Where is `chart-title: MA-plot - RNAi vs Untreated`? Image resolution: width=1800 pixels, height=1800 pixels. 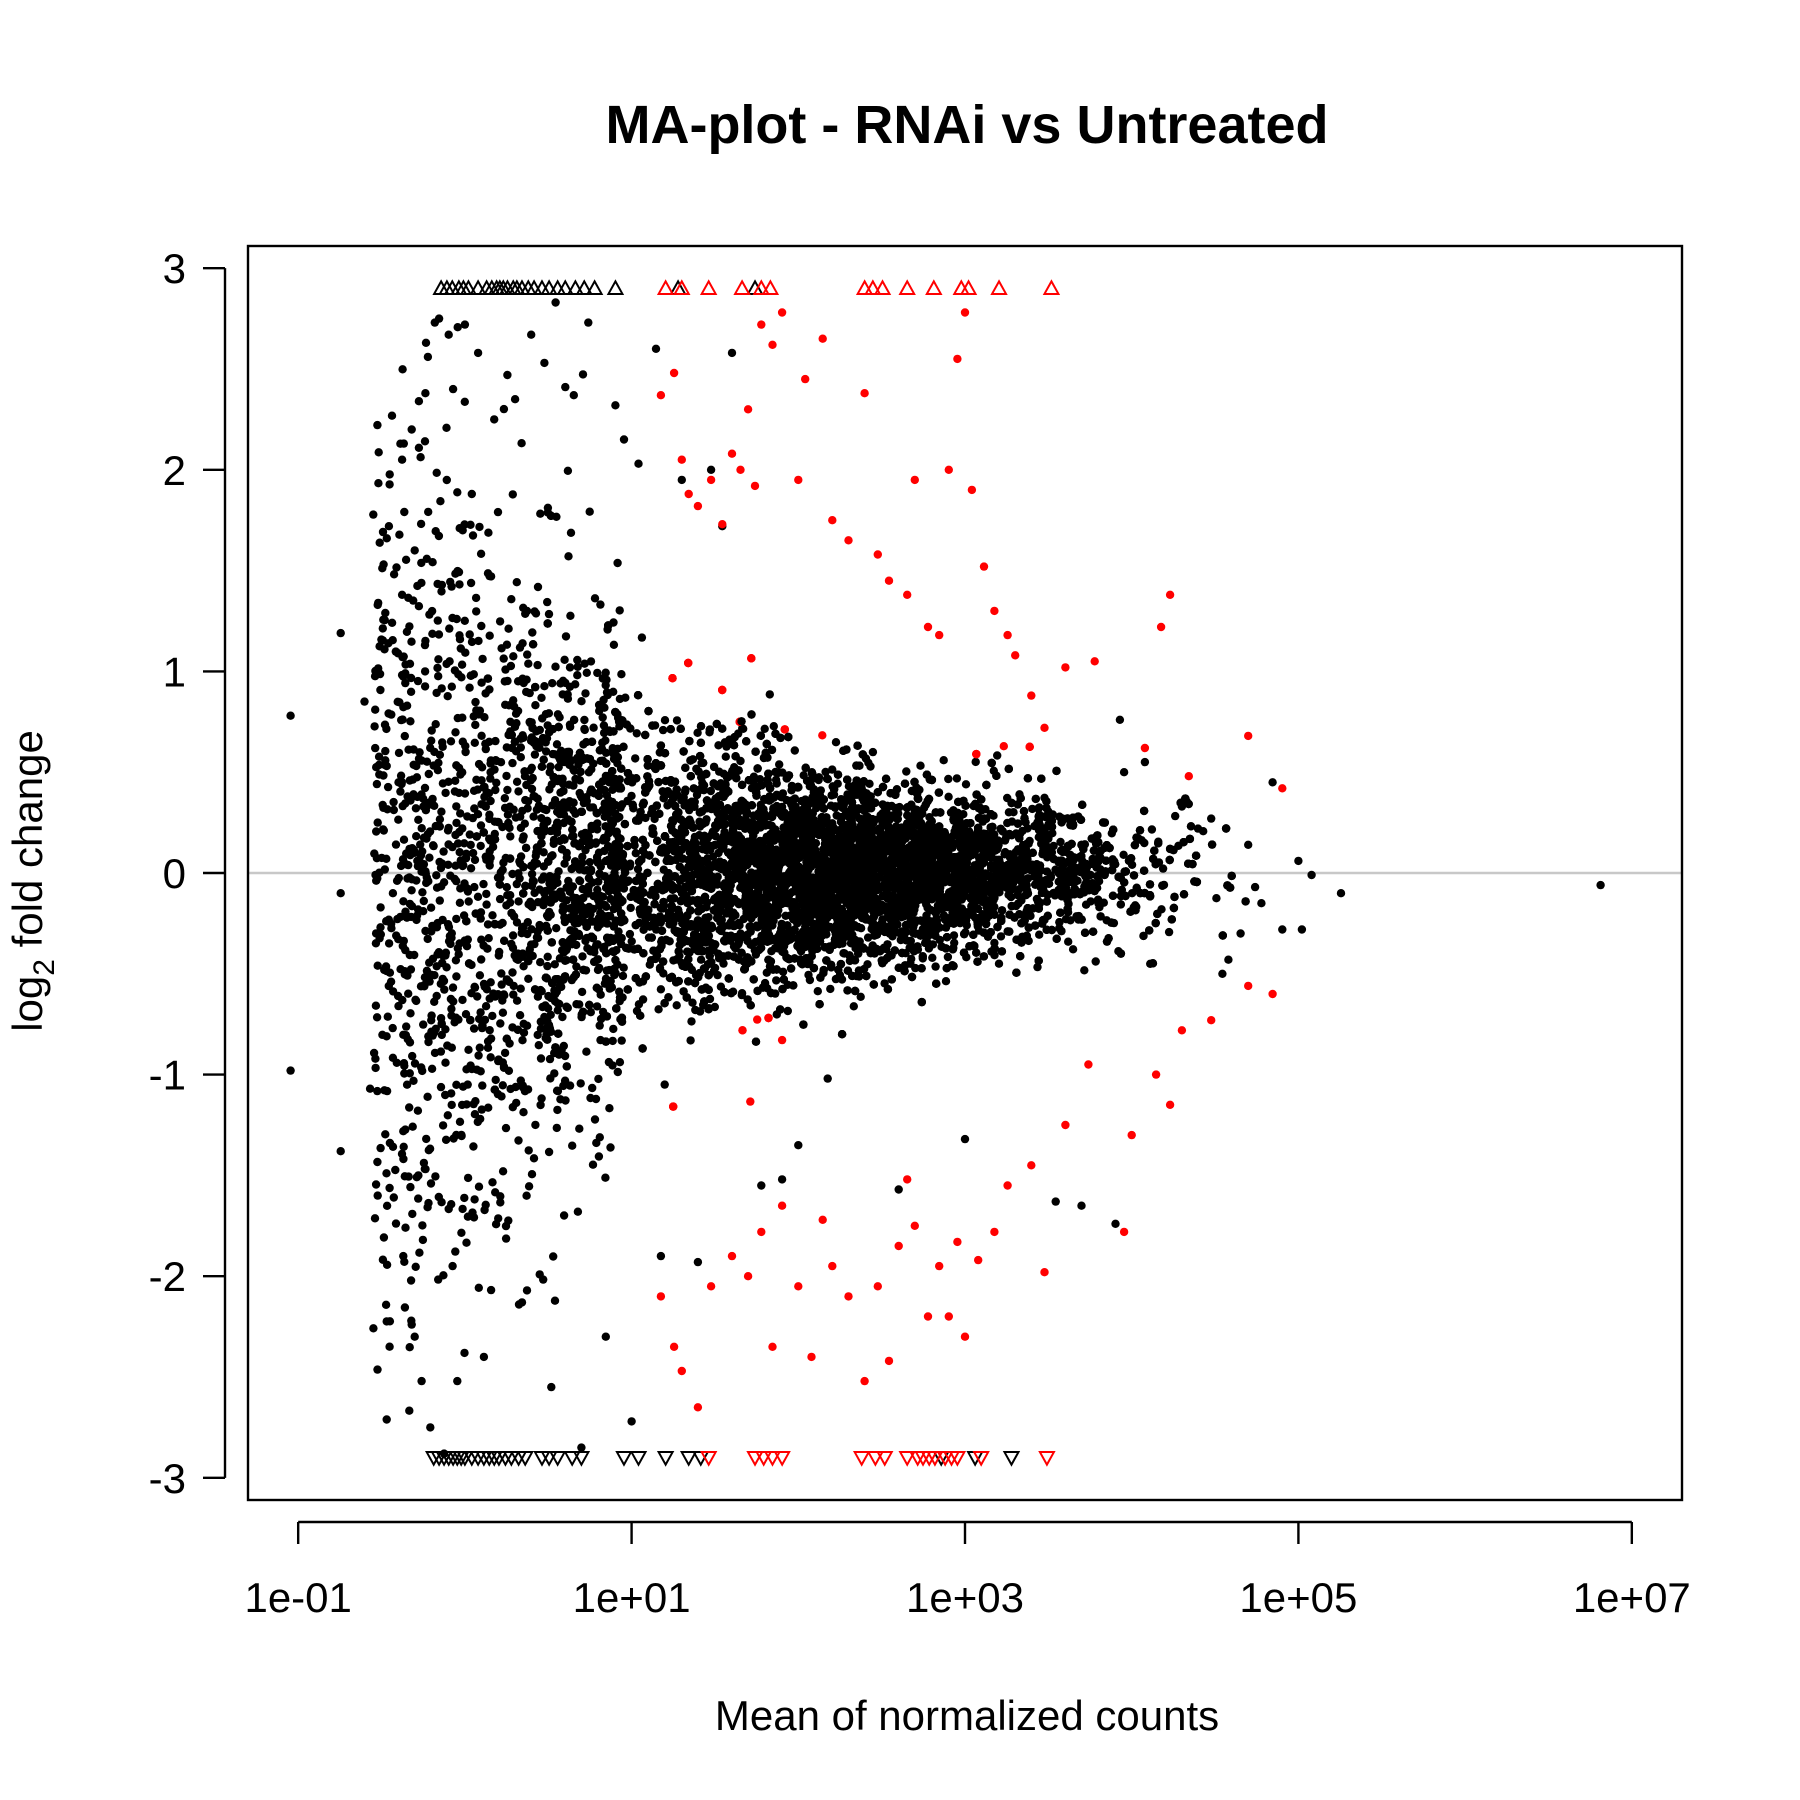
chart-title: MA-plot - RNAi vs Untreated is located at coordinates (966, 125).